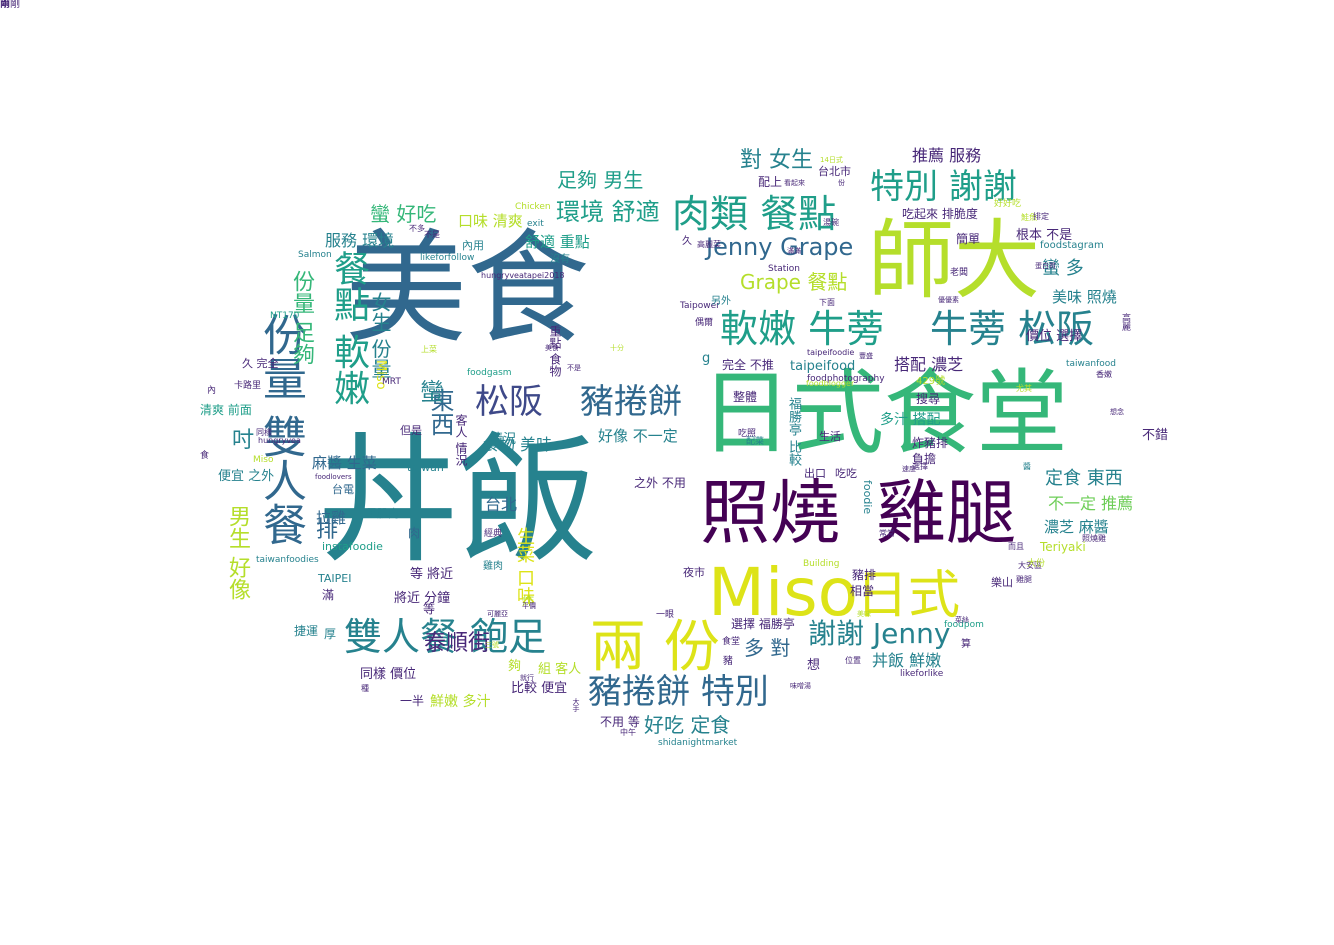 The width and height of the screenshot is (1334, 945). What do you see at coordinates (552, 348) in the screenshot?
I see `cloud-word: 美食` at bounding box center [552, 348].